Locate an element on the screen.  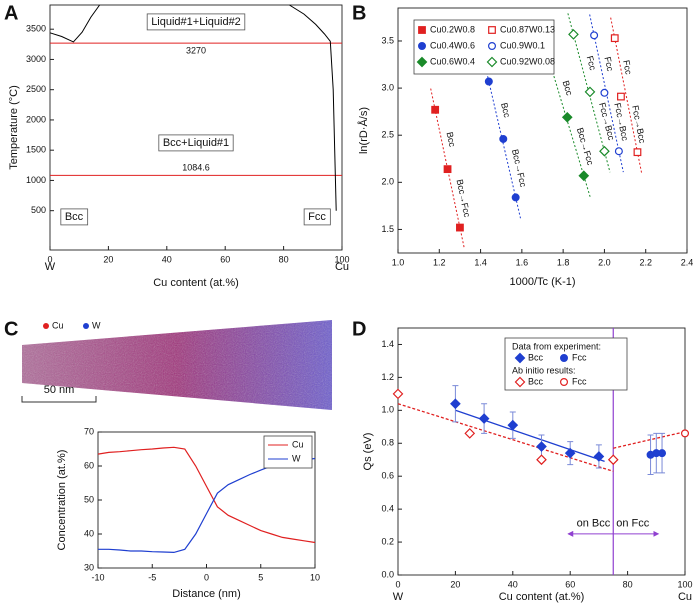
x-tick-label: 1.0 is located at coordinates (398, 262).